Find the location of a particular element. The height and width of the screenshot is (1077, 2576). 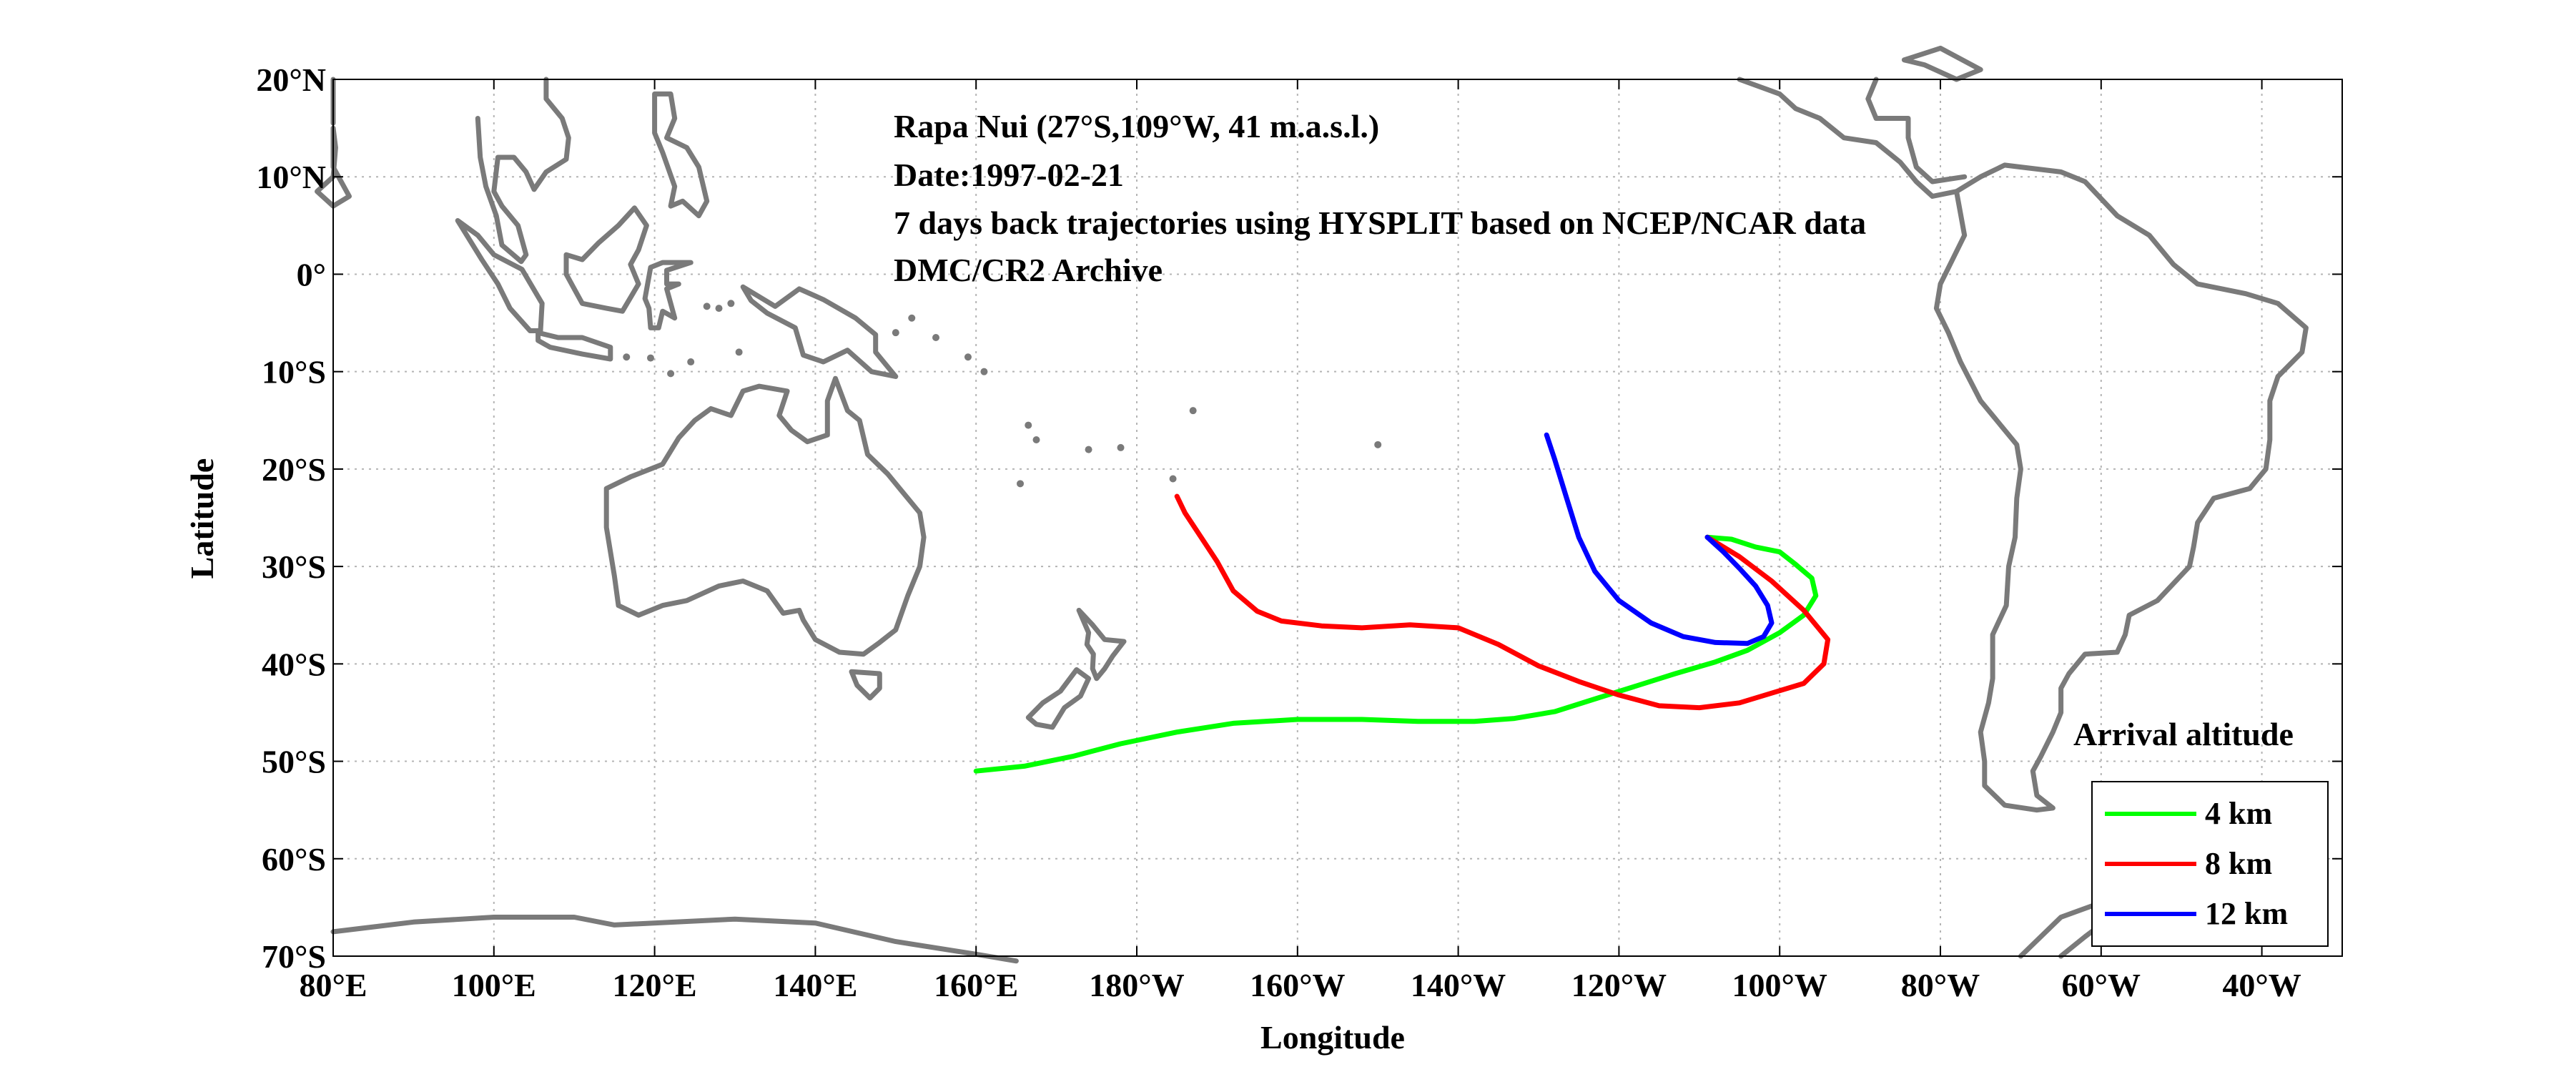

x-tick-label: 60°W is located at coordinates (2101, 985).